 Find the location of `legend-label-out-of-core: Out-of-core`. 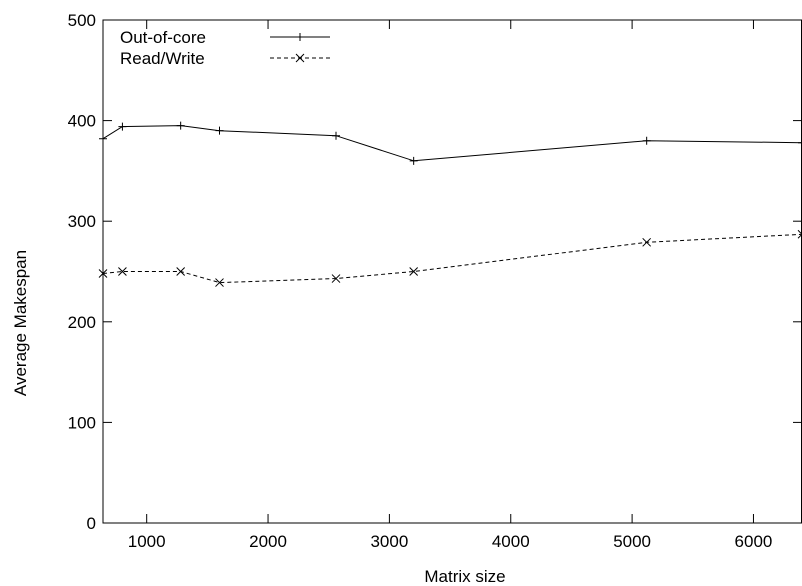

legend-label-out-of-core: Out-of-core is located at coordinates (163, 37).